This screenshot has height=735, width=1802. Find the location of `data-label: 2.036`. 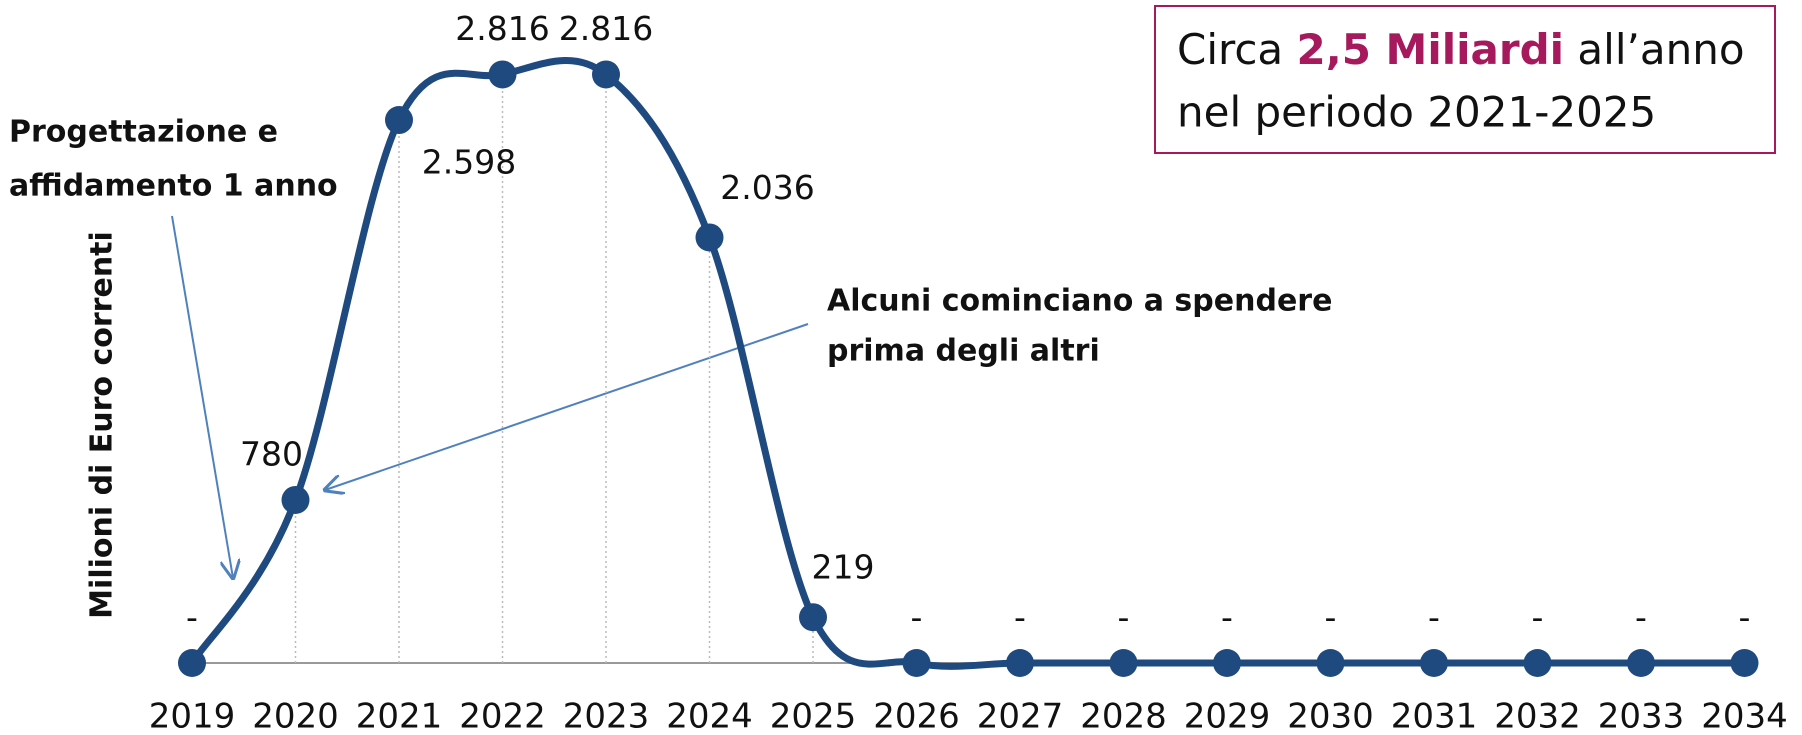

data-label: 2.036 is located at coordinates (767, 187).